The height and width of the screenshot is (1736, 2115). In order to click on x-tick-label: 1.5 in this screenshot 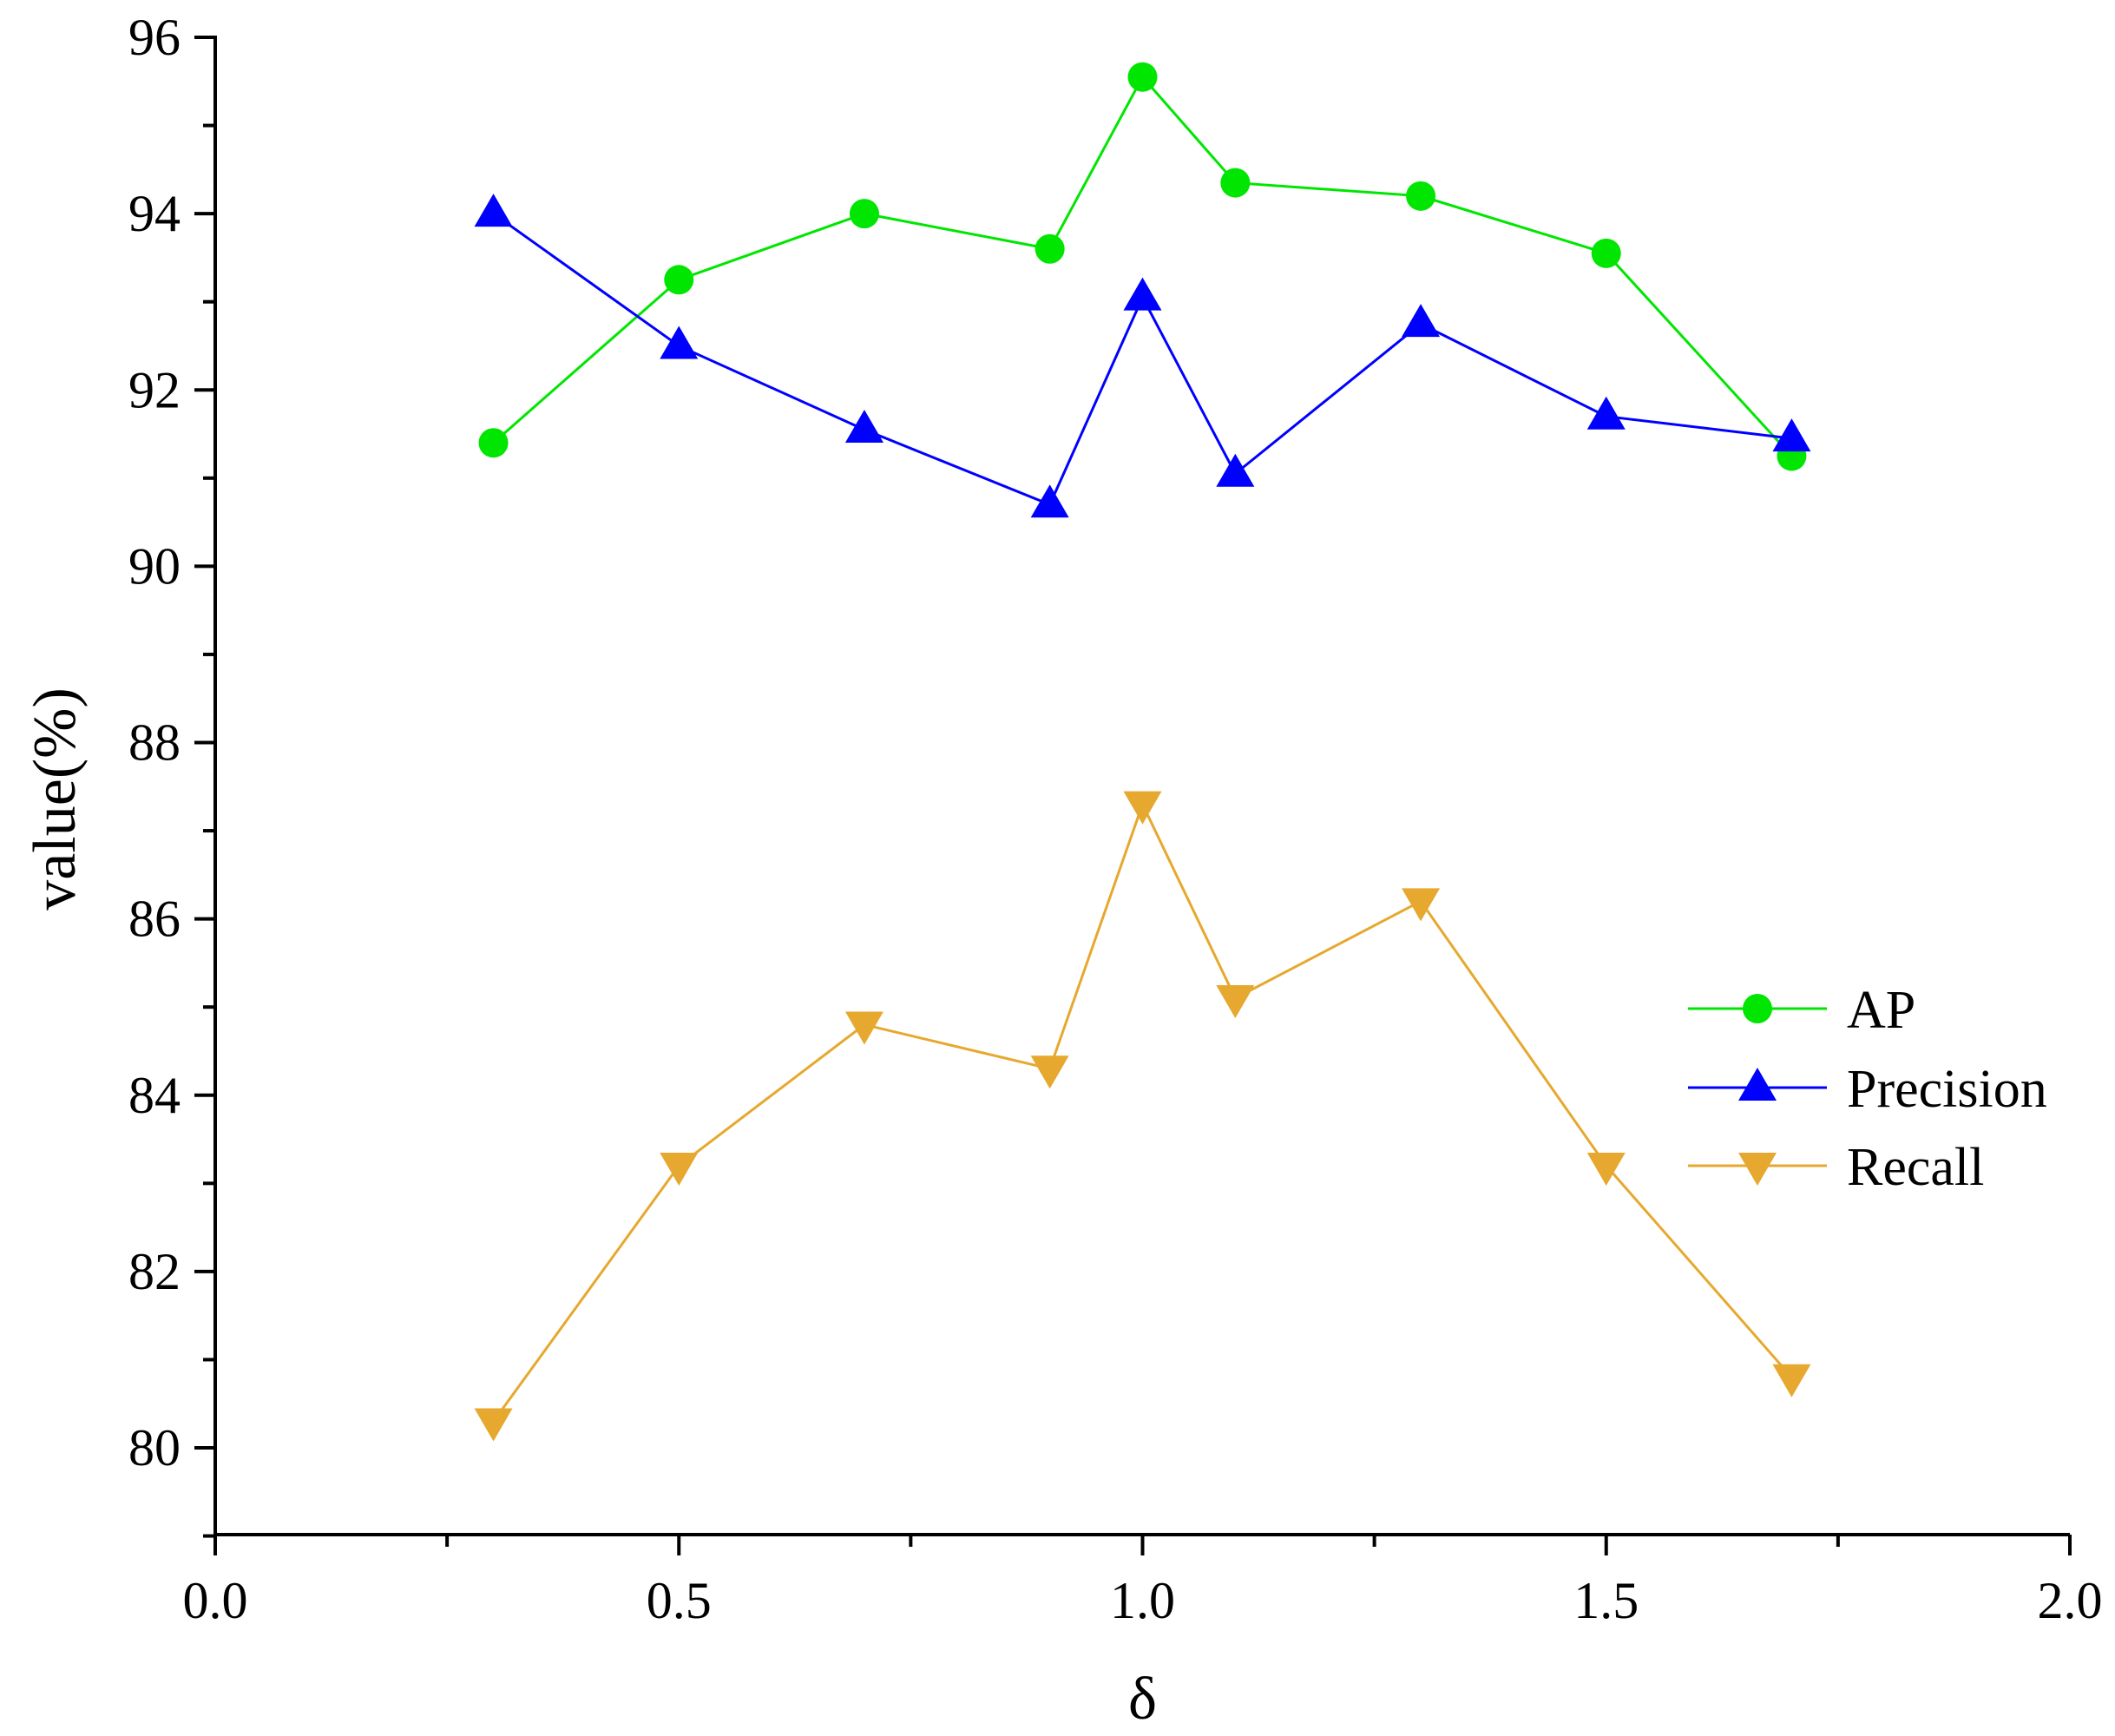, I will do `click(1606, 1600)`.